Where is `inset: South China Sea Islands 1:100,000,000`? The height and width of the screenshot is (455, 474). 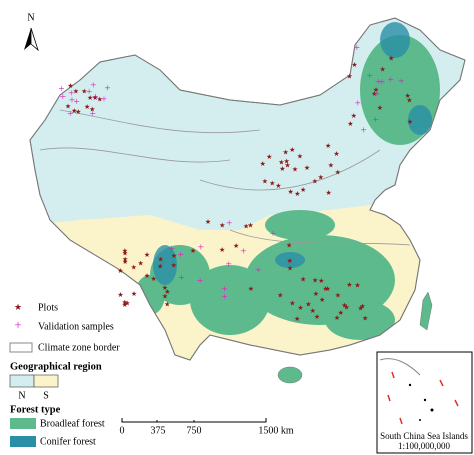 inset: South China Sea Islands 1:100,000,000 is located at coordinates (424, 402).